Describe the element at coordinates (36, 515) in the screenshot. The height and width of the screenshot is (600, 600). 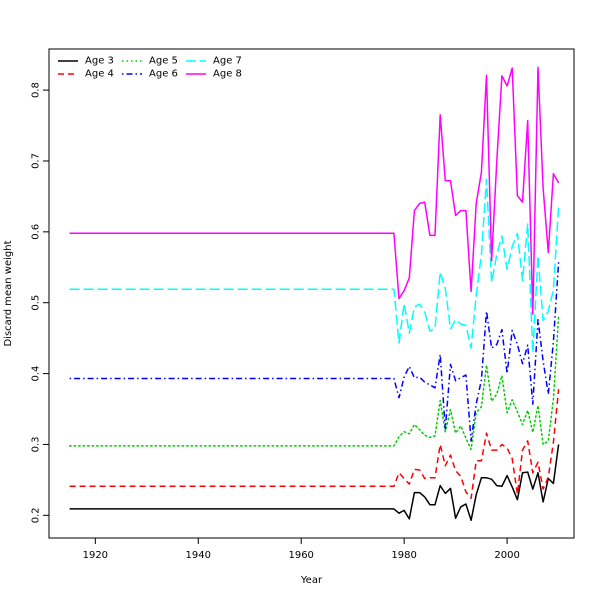
I see `y-tick-label: 0.2` at that location.